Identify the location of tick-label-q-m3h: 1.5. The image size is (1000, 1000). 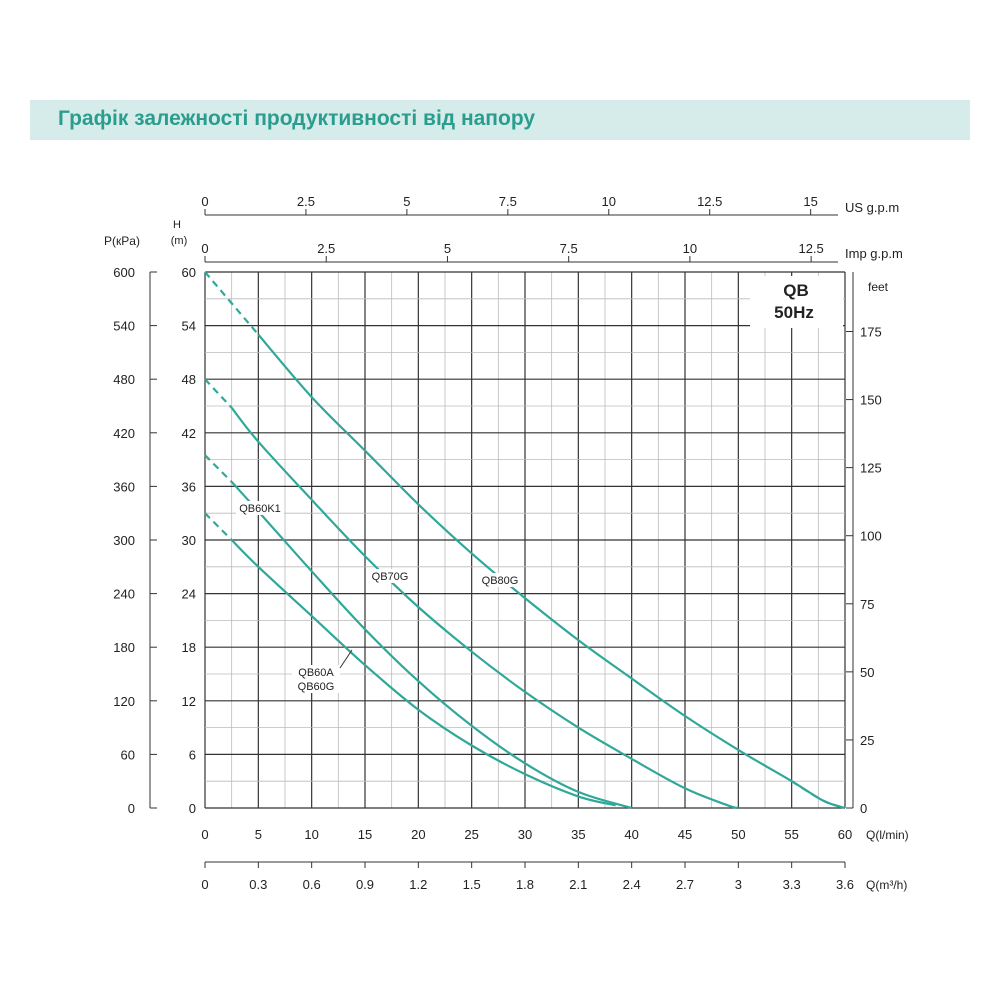
(472, 884).